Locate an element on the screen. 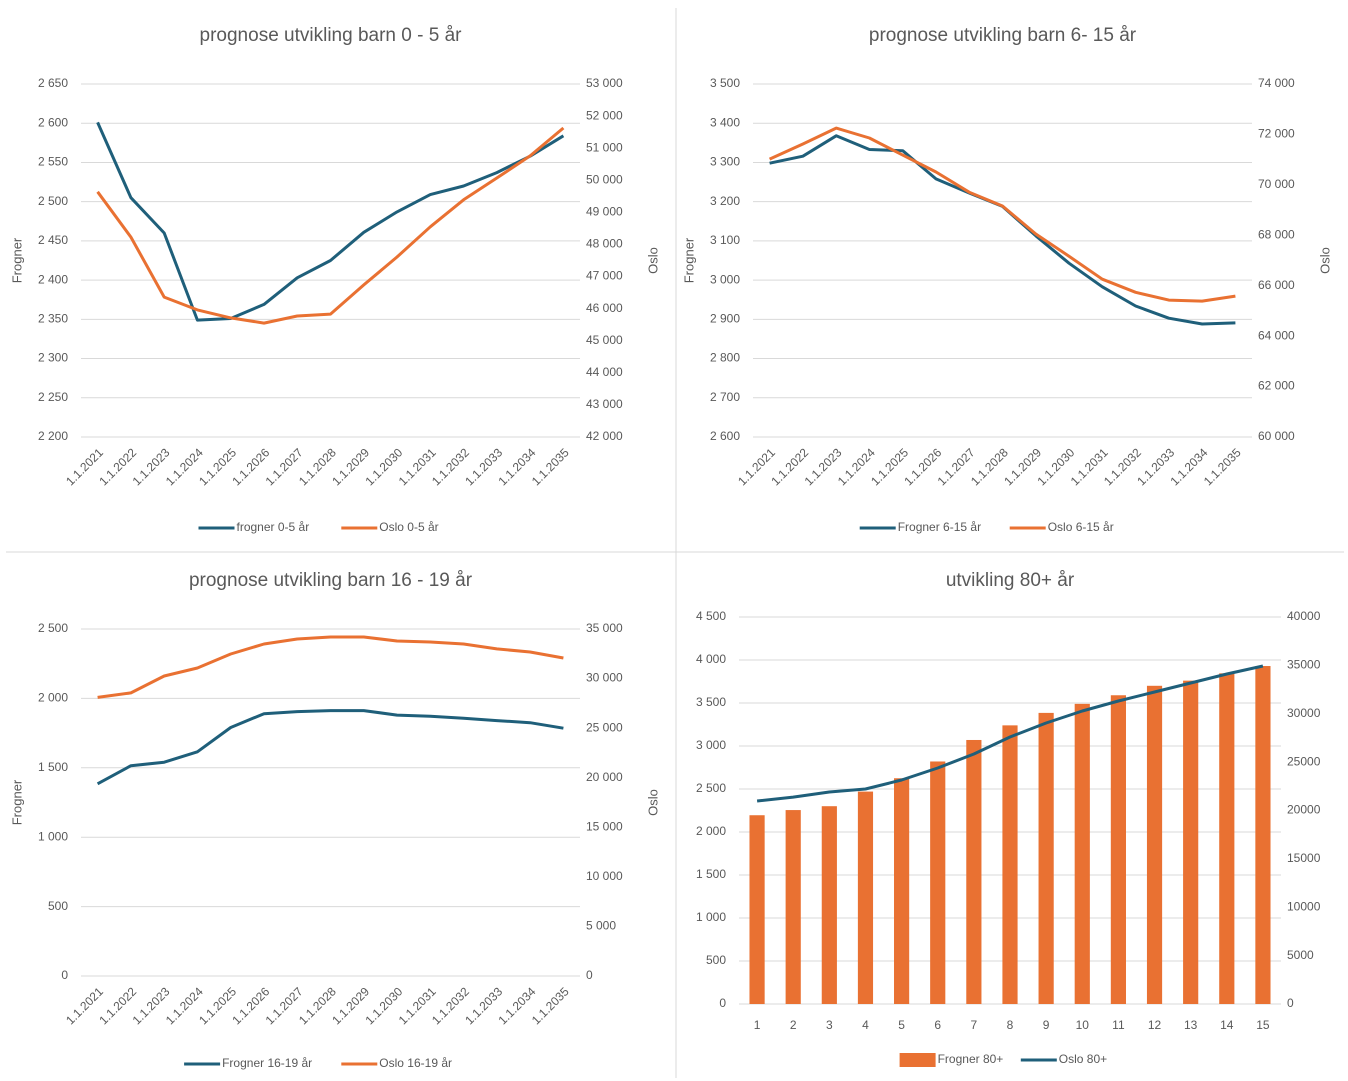 The width and height of the screenshot is (1348, 1081). x-tick-label: 9 is located at coordinates (1046, 1025).